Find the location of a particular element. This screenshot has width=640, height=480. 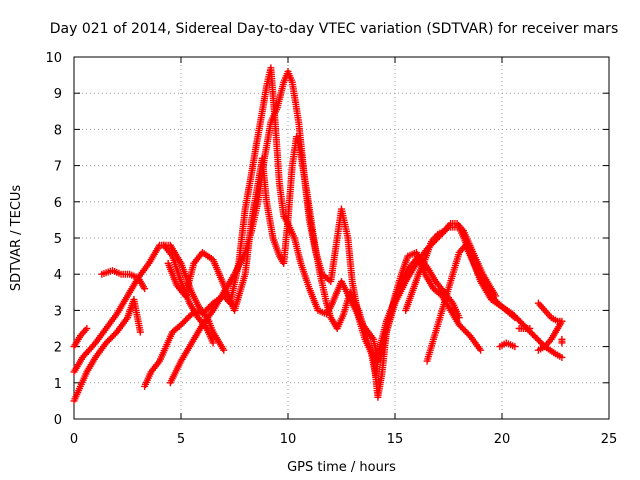

y-tick-label: 9 is located at coordinates (58, 94).